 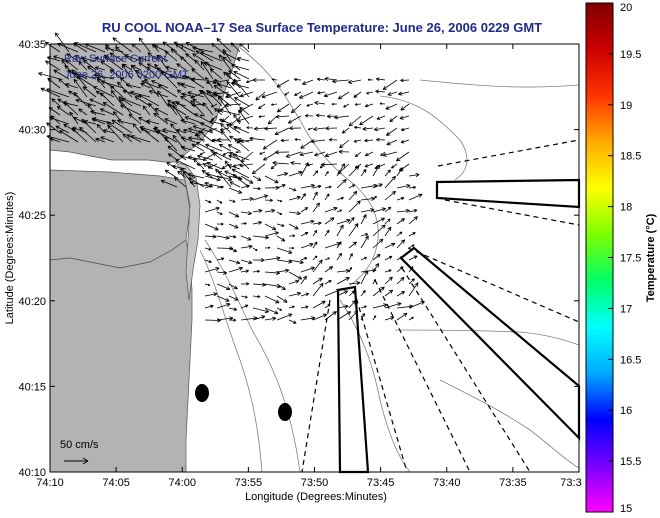 I want to click on y-tick-label: 40:25, so click(x=32, y=216).